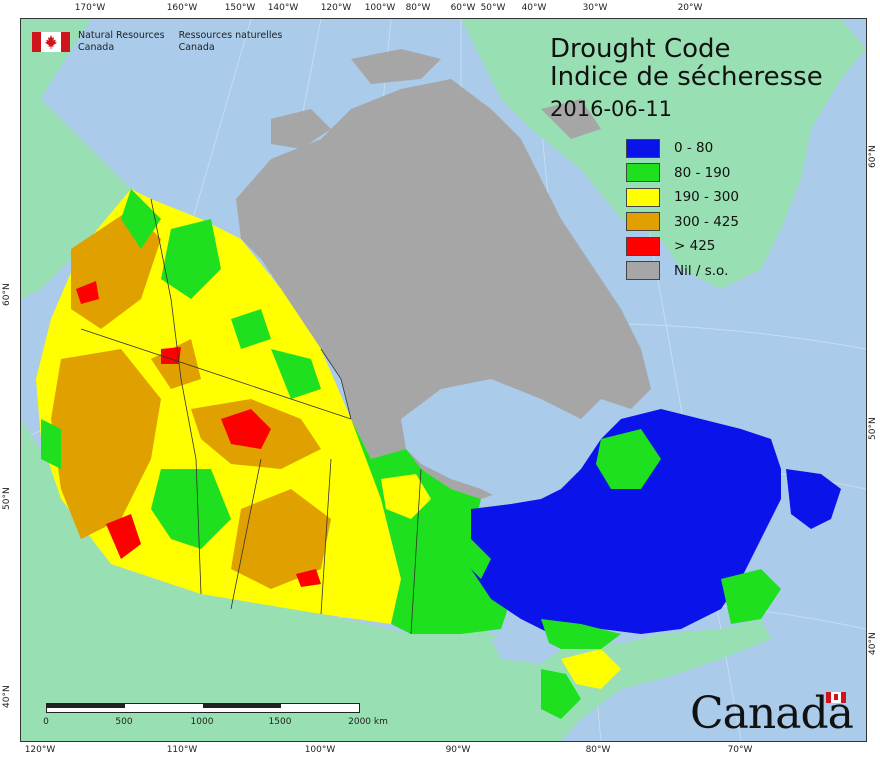 This screenshot has height=760, width=880. What do you see at coordinates (336, 8) in the screenshot?
I see `top-tick: 120°W` at bounding box center [336, 8].